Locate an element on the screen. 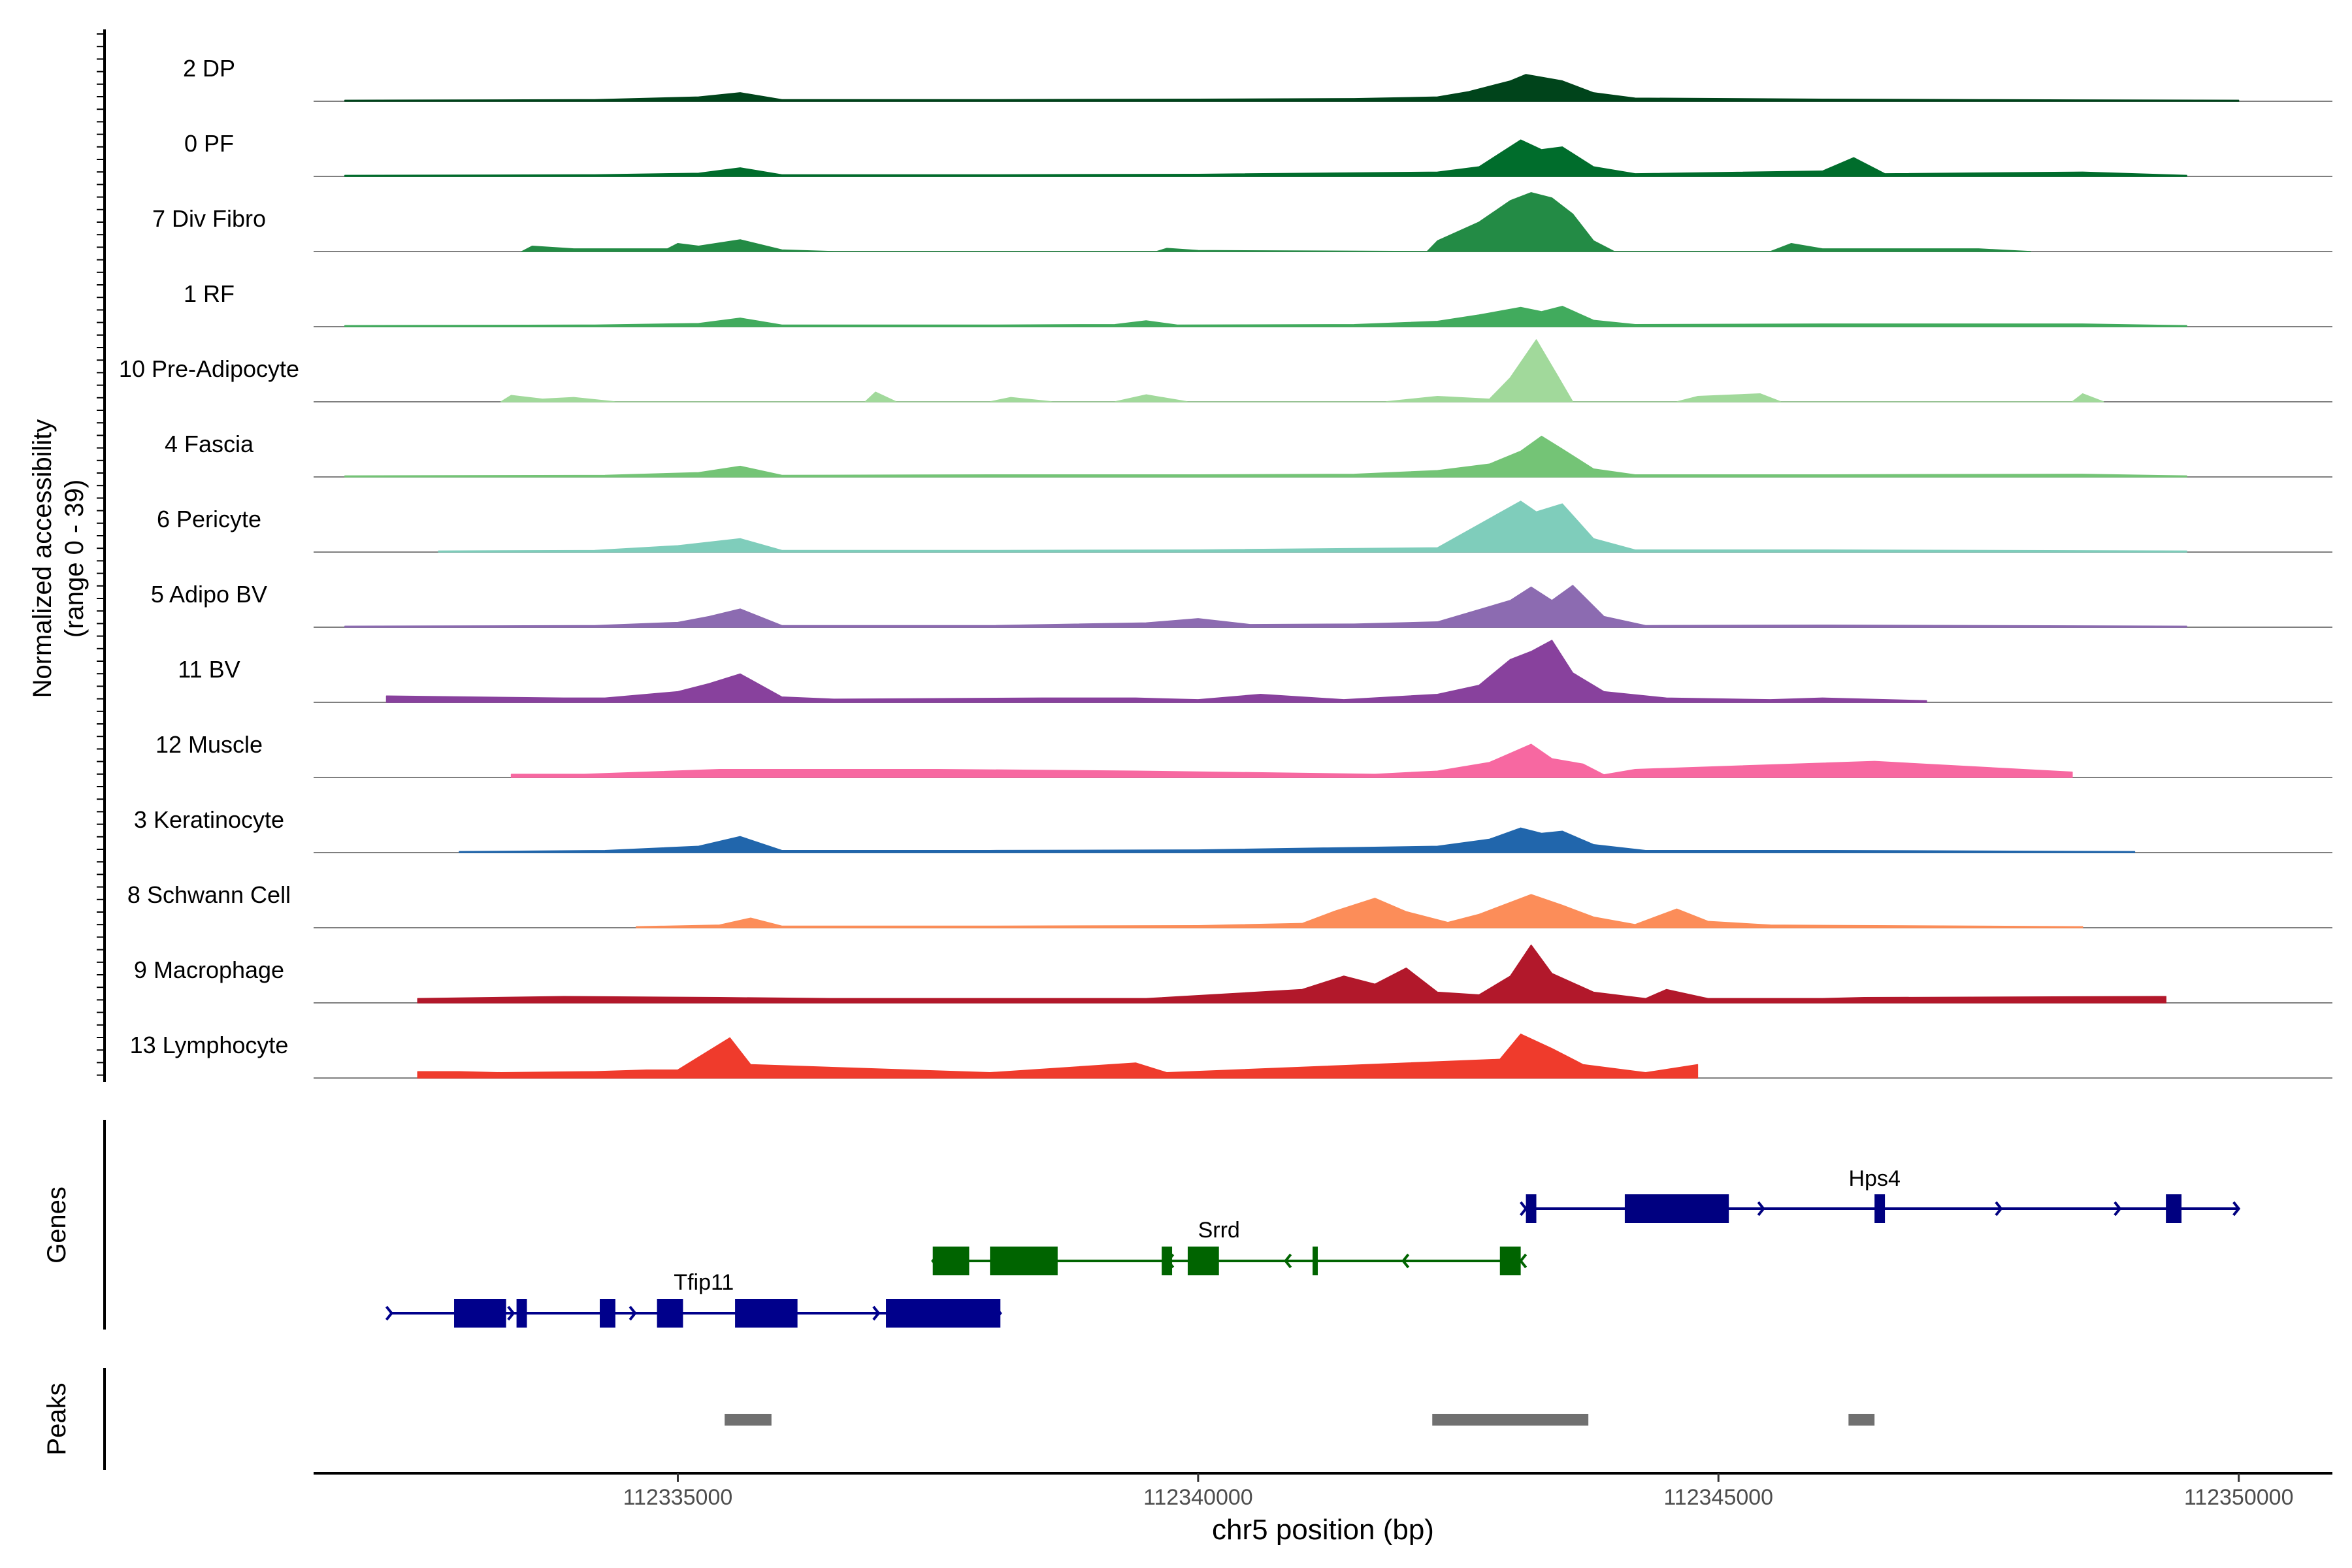 This screenshot has width=2352, height=1568. x-tick-label: 112335000 is located at coordinates (678, 1497).